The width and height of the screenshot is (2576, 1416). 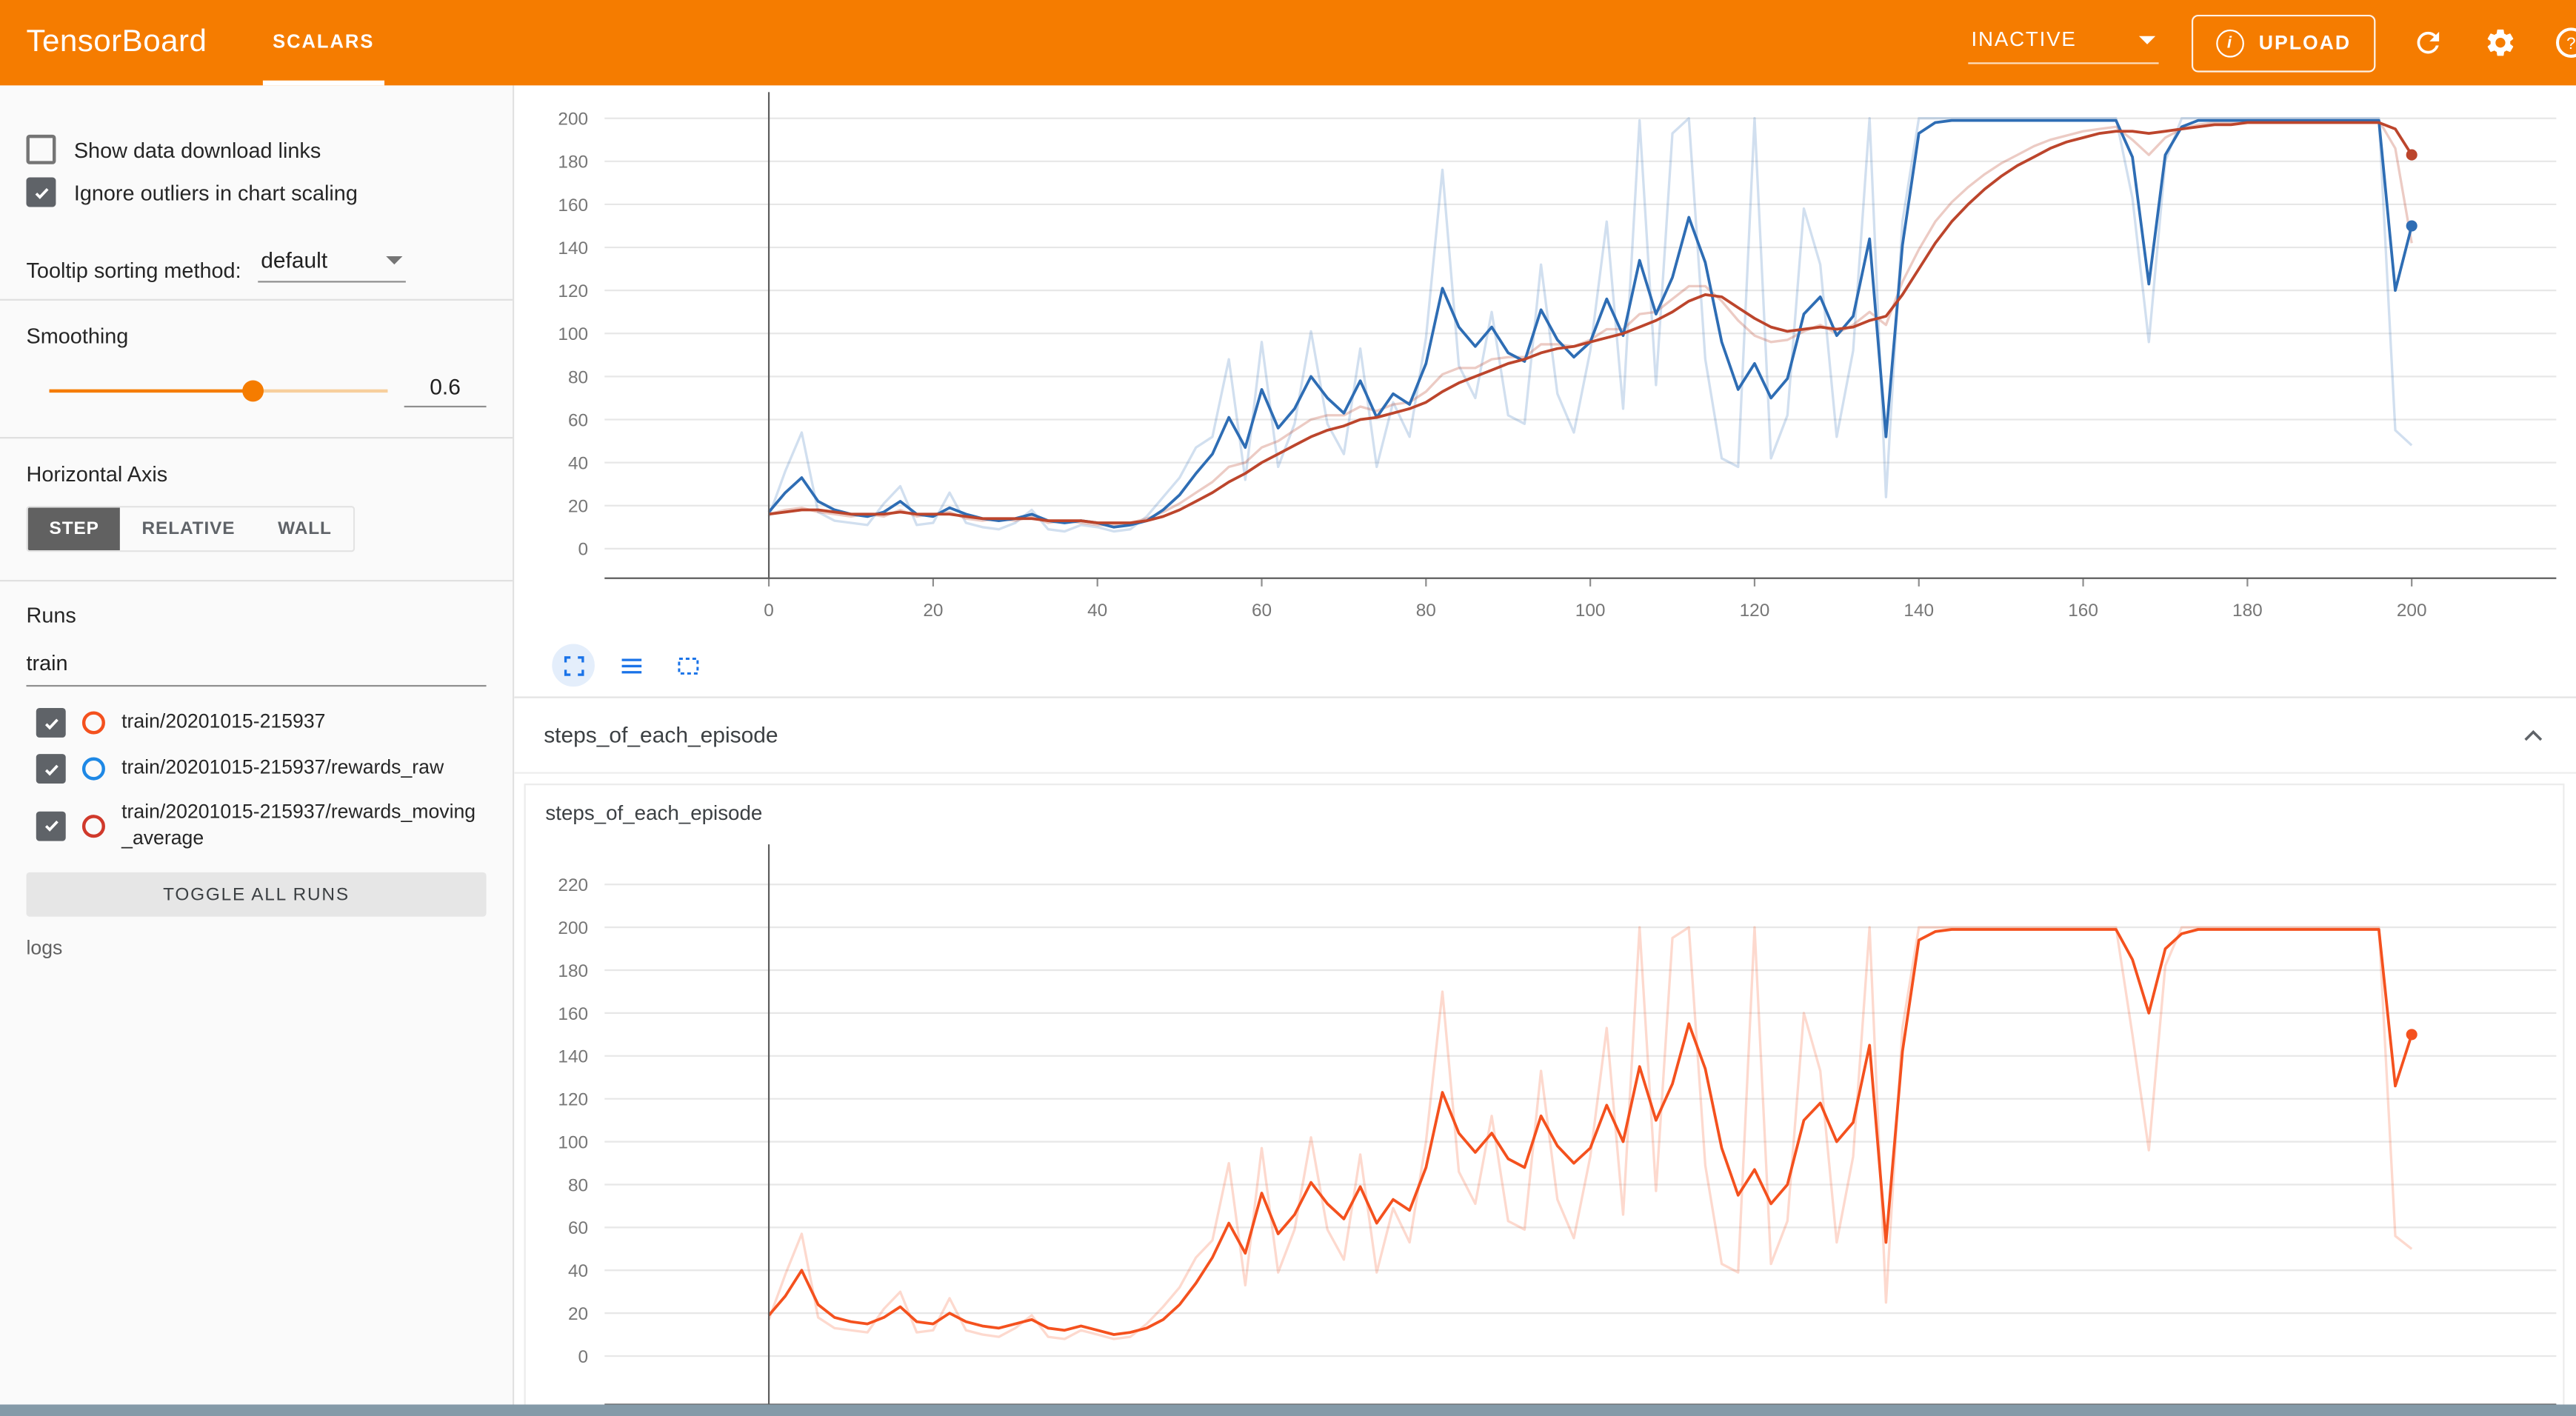 I want to click on tooltip-sort-label: Tooltip sorting method:, so click(x=133, y=270).